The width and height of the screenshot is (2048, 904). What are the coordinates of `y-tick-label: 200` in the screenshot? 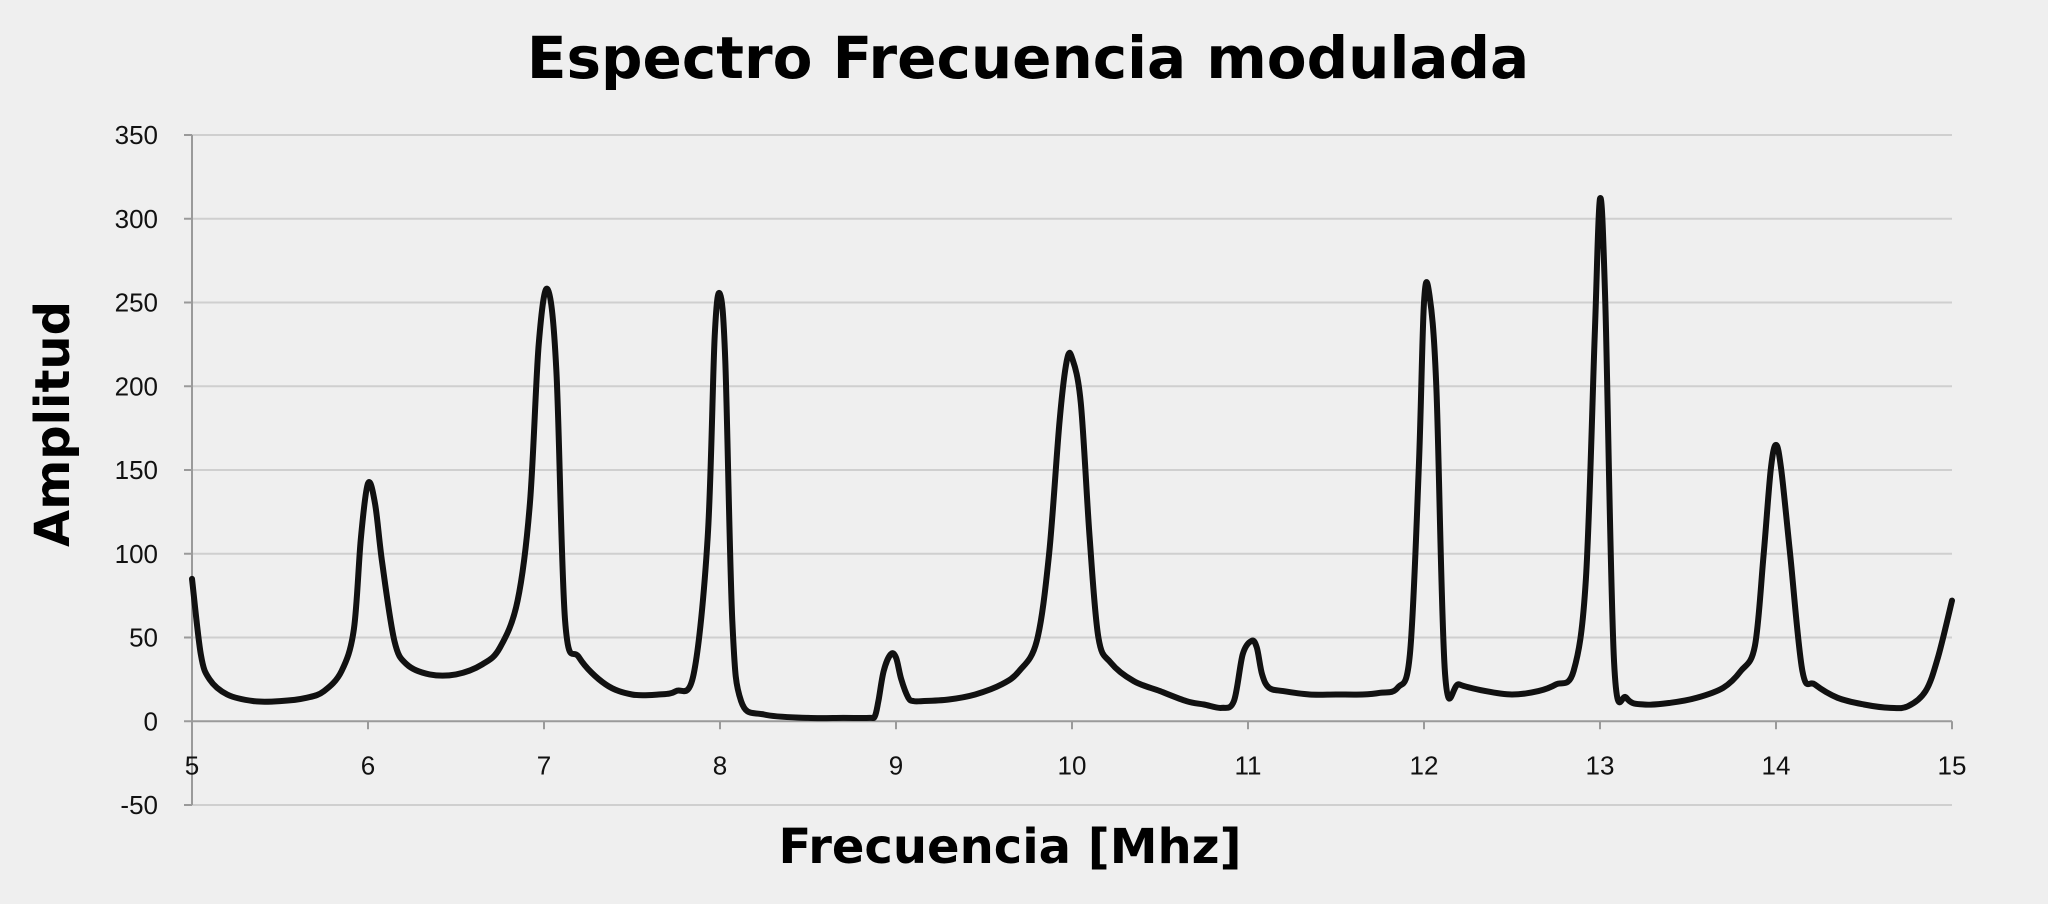 It's located at (136, 386).